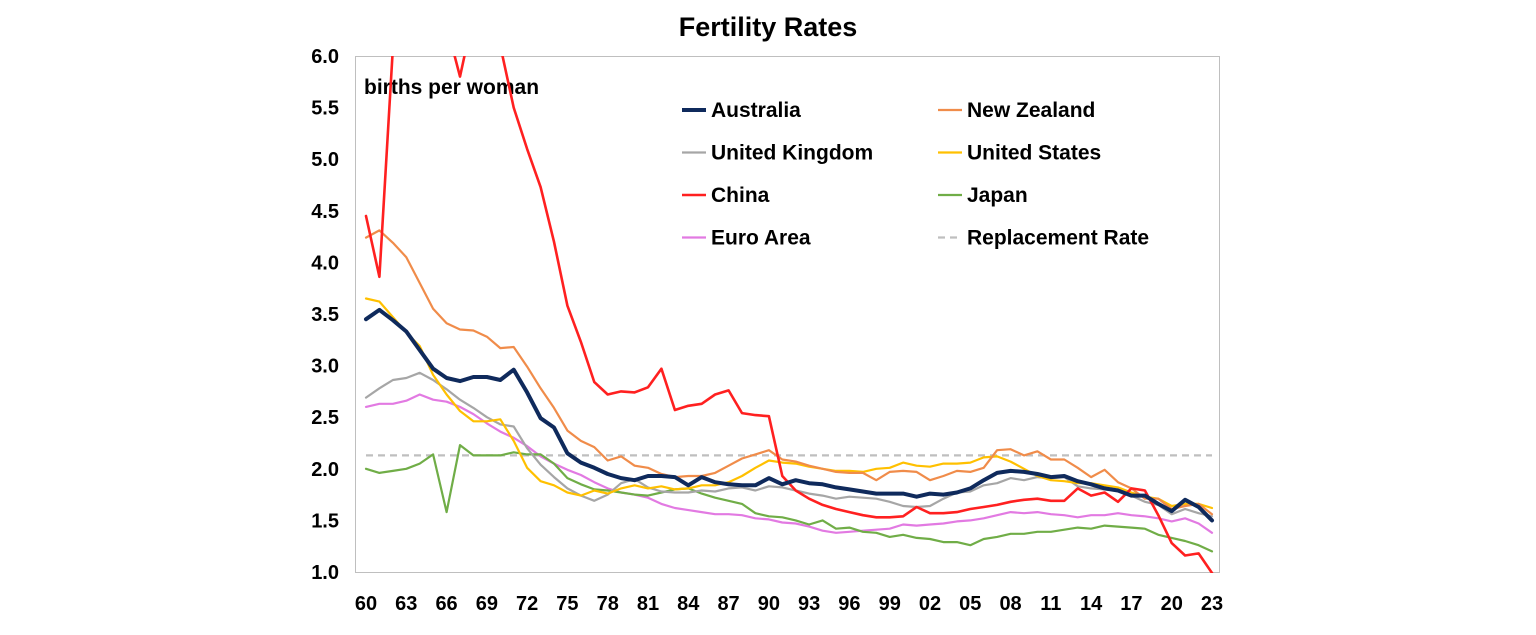  I want to click on legend-label-china: China, so click(740, 195).